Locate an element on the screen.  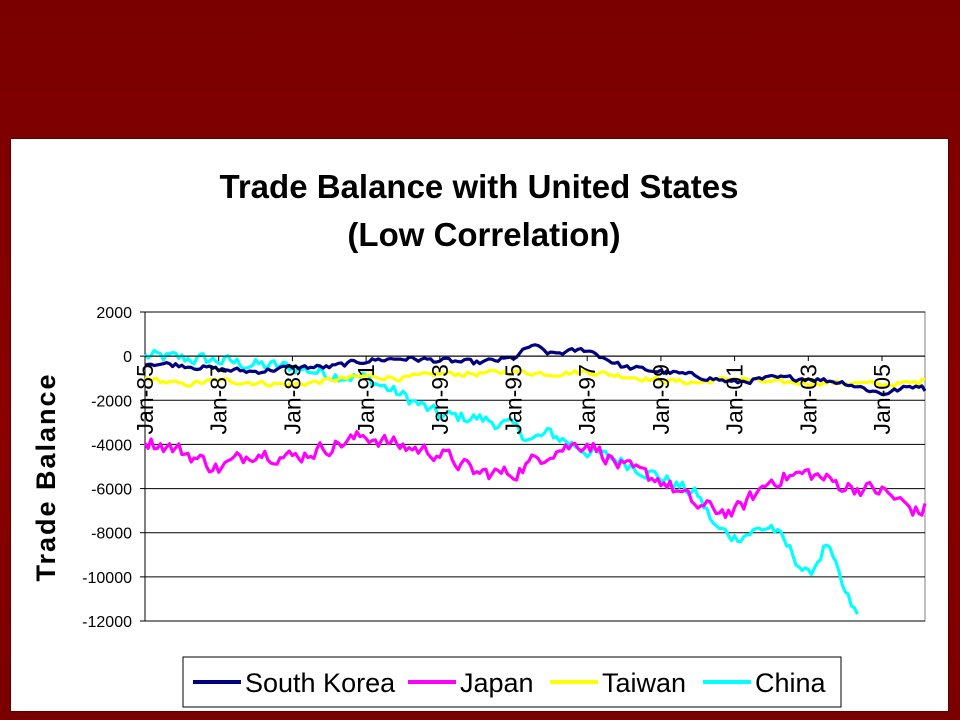
y-tick-label: -10000 is located at coordinates (107, 578).